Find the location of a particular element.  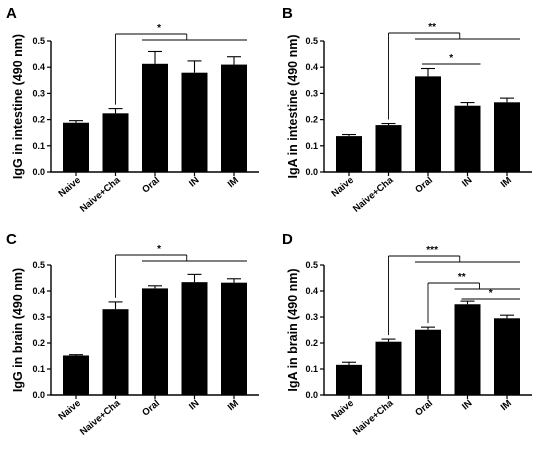

y-axis-title: IgA in intestine (490 nm) is located at coordinates (293, 106).